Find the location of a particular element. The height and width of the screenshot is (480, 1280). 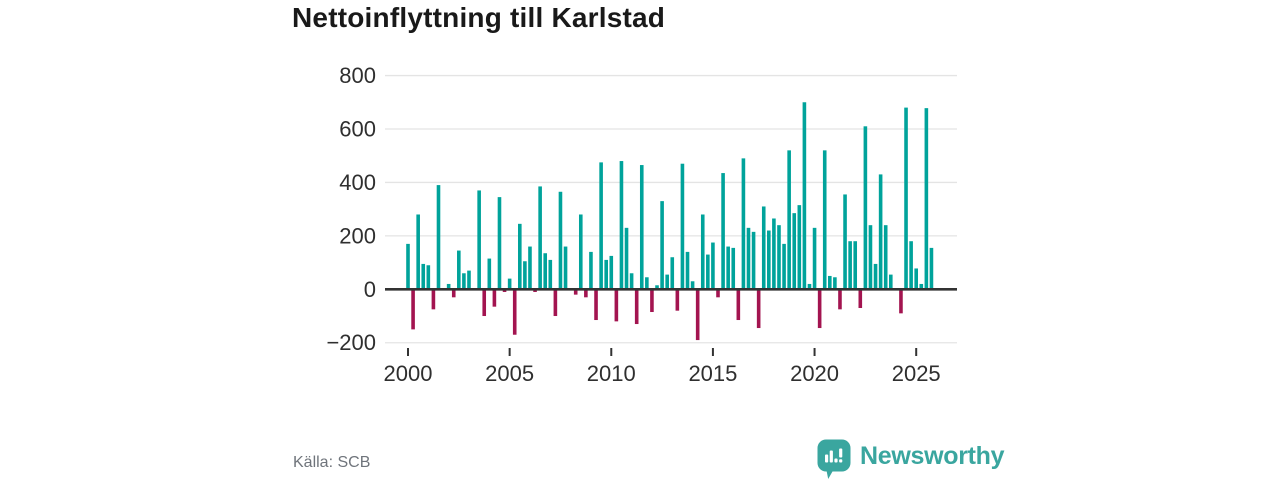

y-axis-label-400: 400 is located at coordinates (357, 182).